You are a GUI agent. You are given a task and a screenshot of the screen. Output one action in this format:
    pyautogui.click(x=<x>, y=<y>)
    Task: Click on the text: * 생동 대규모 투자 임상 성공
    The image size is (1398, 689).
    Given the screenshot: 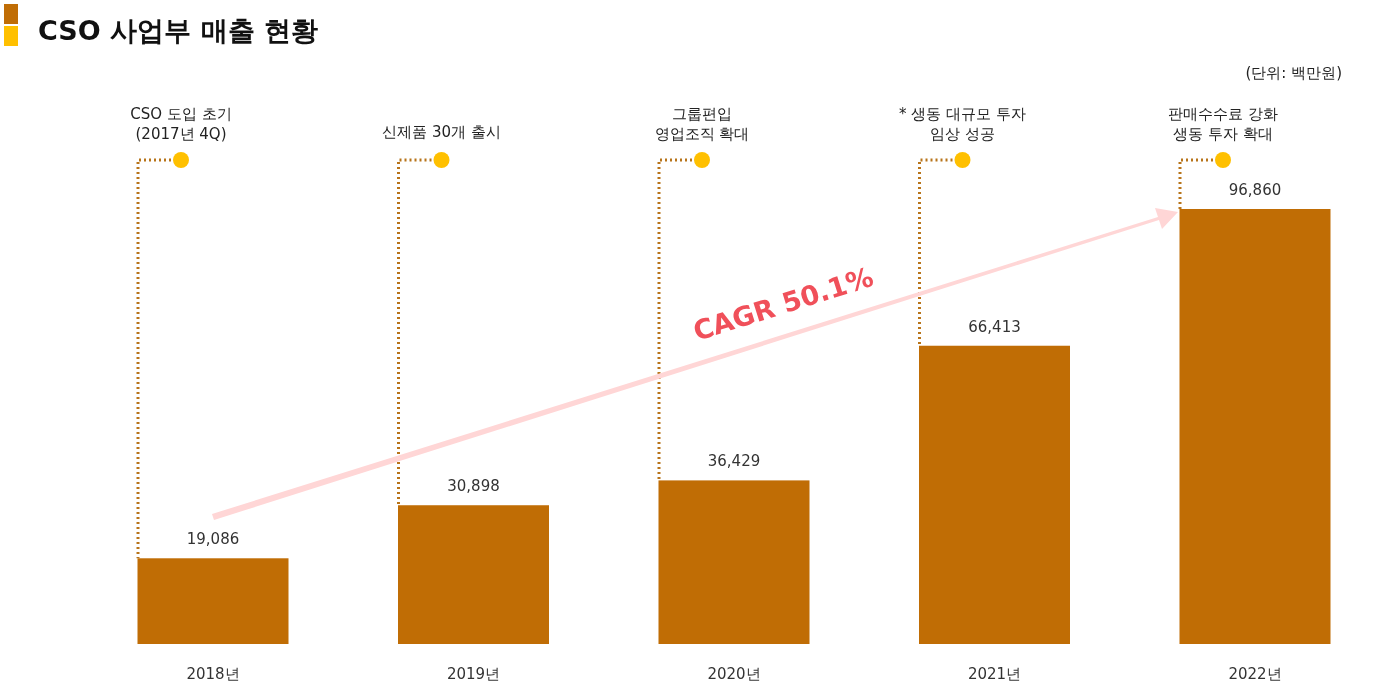 What is the action you would take?
    pyautogui.click(x=962, y=124)
    